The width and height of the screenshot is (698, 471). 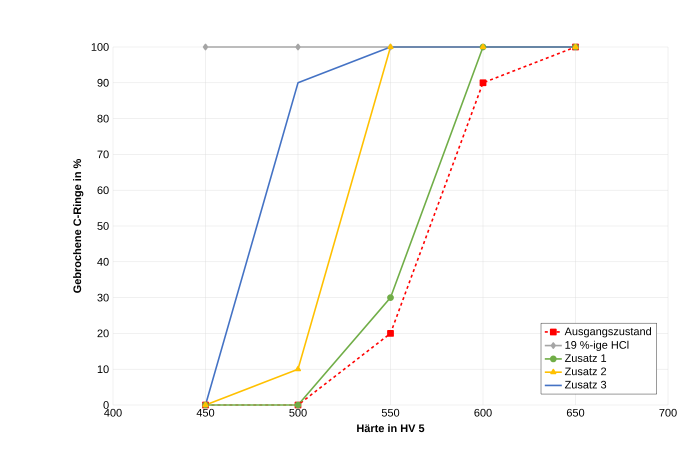 What do you see at coordinates (483, 412) in the screenshot?
I see `x-tick-label: 600` at bounding box center [483, 412].